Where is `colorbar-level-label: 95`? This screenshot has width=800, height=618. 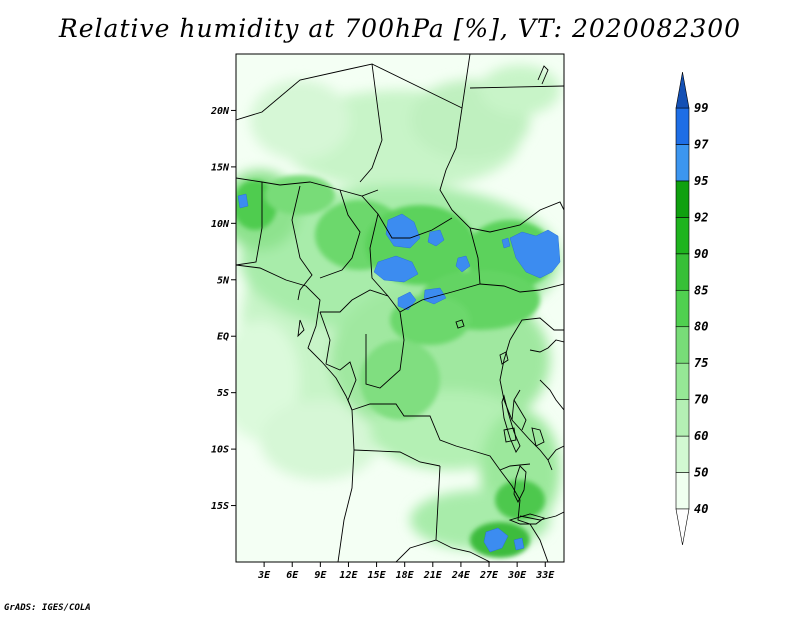
colorbar-level-label: 95 is located at coordinates (701, 181).